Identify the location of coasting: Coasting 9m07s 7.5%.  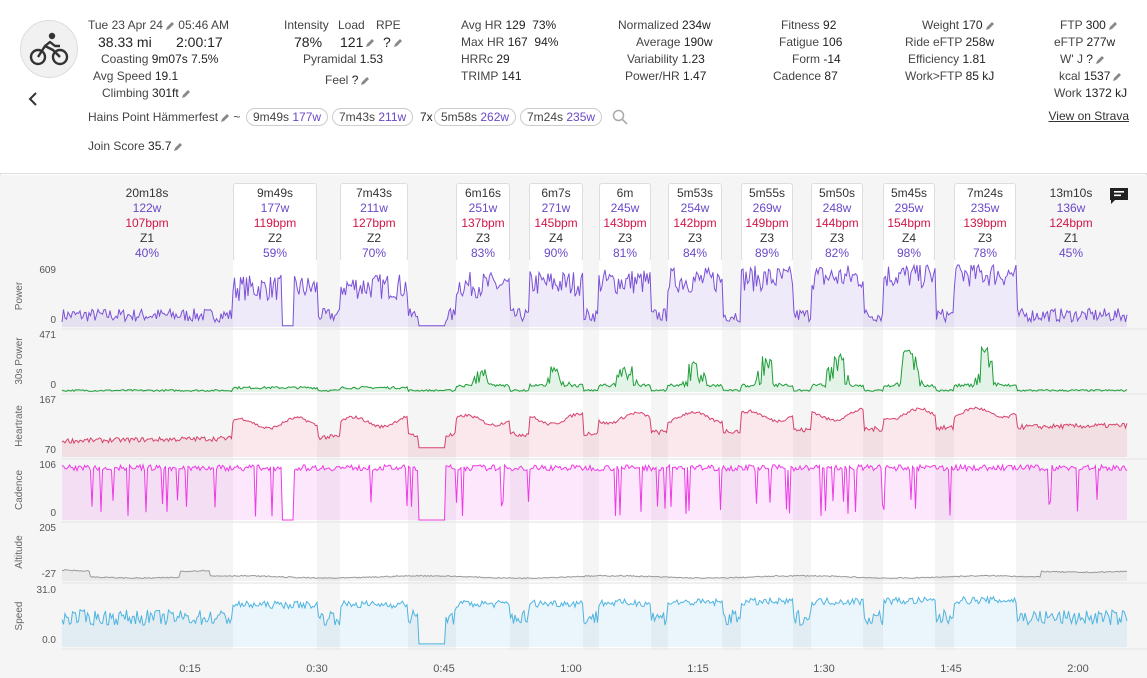
(159, 59).